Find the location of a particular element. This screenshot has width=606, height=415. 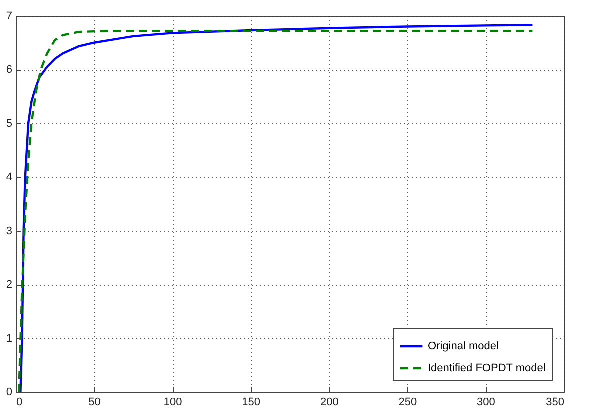

x-tick-label: 200 is located at coordinates (329, 402).